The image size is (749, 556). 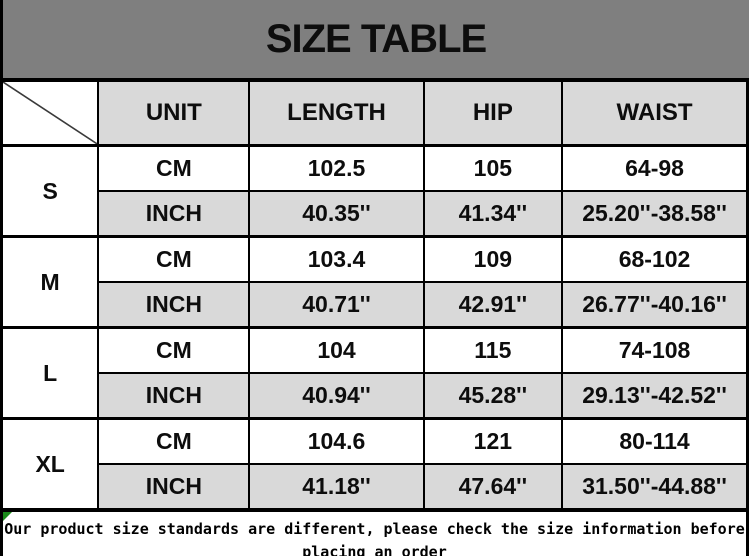 I want to click on size-table-title: SIZE TABLE, so click(x=376, y=38).